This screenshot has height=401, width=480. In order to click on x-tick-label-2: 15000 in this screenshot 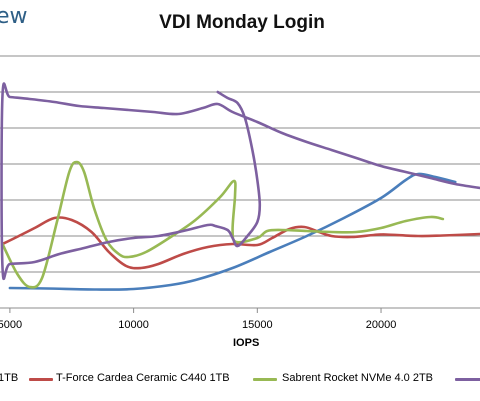, I will do `click(257, 325)`.